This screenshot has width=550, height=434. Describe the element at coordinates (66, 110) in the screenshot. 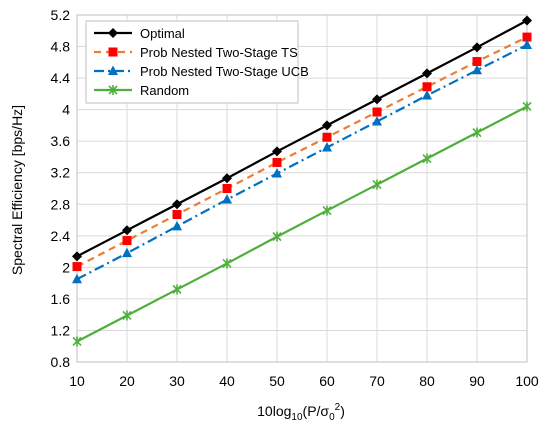

I see `y-tick-label: 4` at that location.